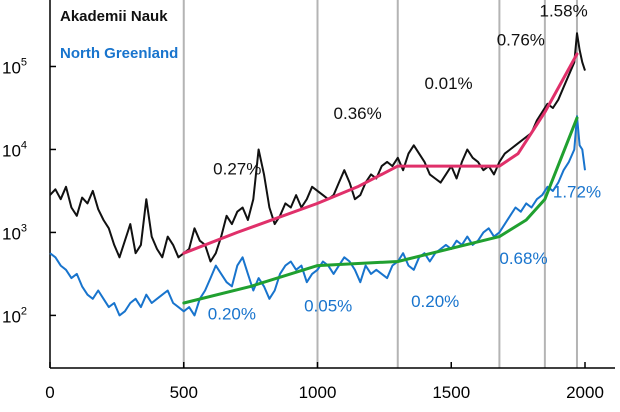 The image size is (620, 412). What do you see at coordinates (521, 40) in the screenshot?
I see `rate-annotation: 0.76%` at bounding box center [521, 40].